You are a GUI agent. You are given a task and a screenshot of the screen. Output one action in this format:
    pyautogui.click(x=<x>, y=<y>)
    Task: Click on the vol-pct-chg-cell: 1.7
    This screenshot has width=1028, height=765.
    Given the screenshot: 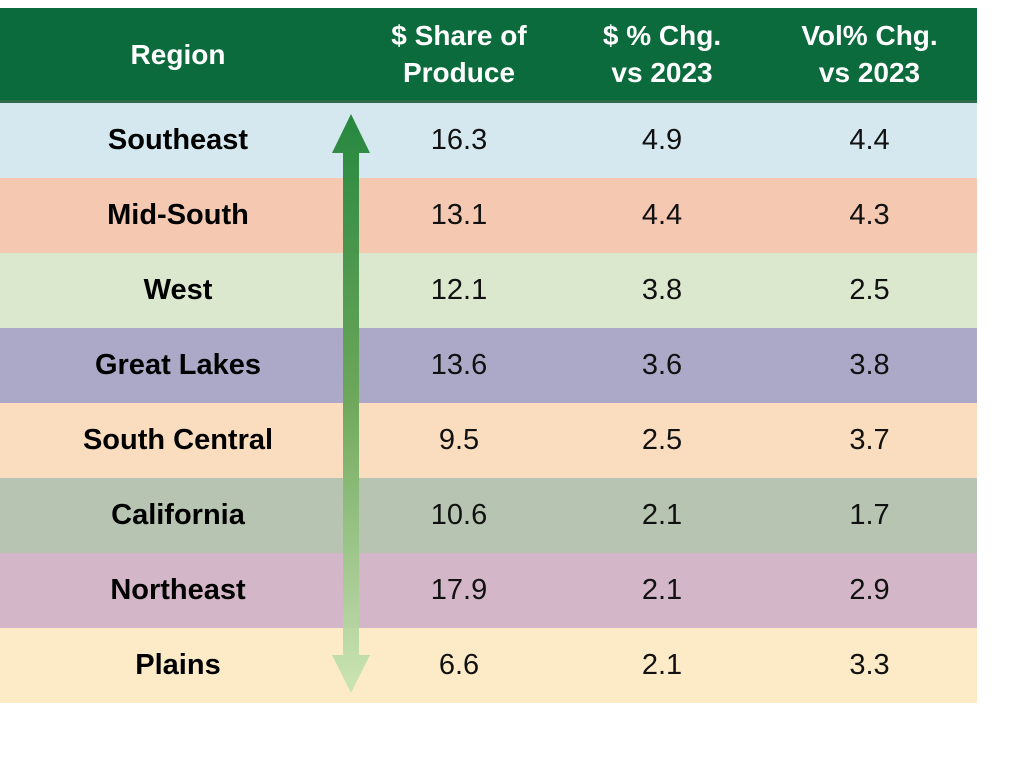 What is the action you would take?
    pyautogui.click(x=869, y=515)
    